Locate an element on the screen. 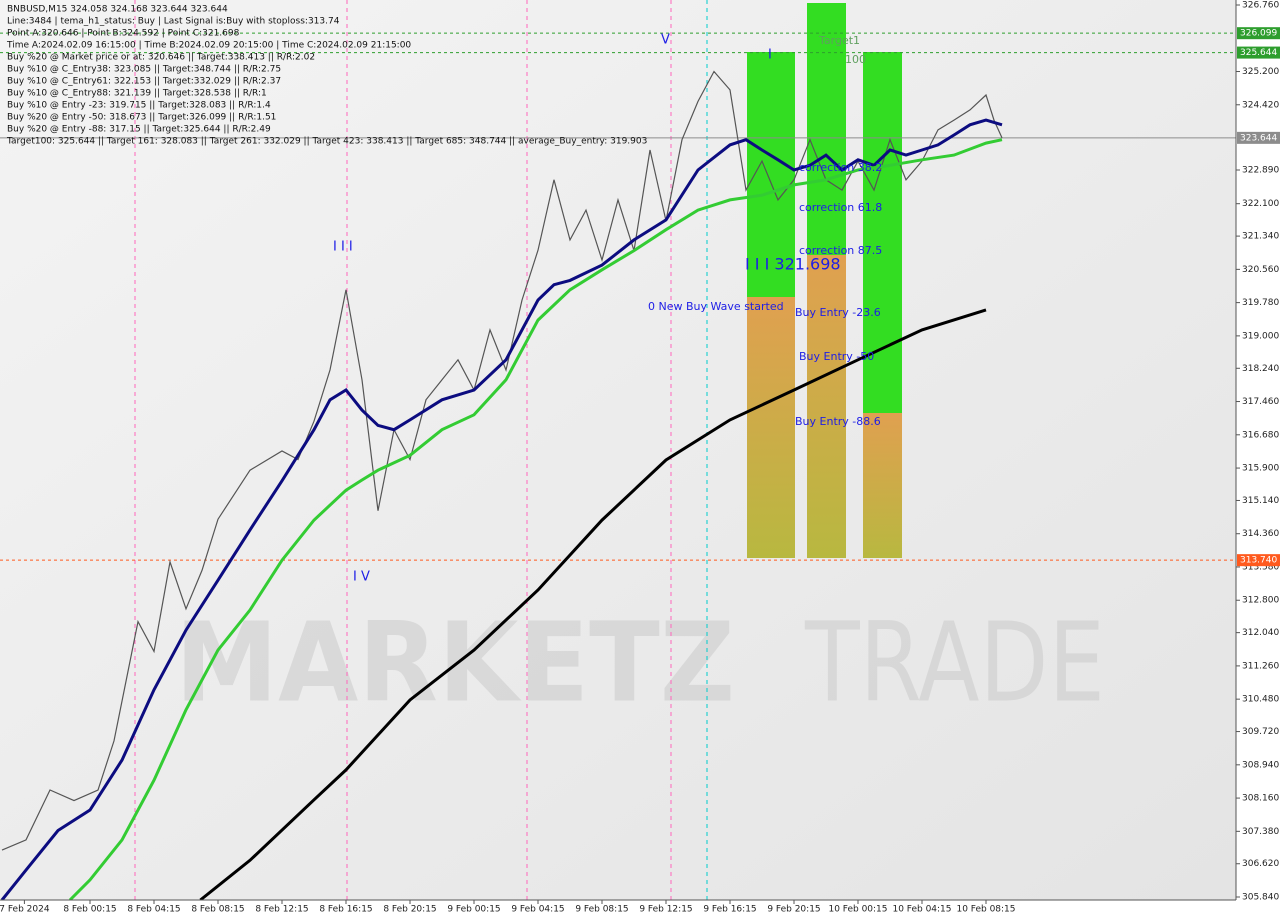  y-tick-label: 317.460 is located at coordinates (1260, 402).